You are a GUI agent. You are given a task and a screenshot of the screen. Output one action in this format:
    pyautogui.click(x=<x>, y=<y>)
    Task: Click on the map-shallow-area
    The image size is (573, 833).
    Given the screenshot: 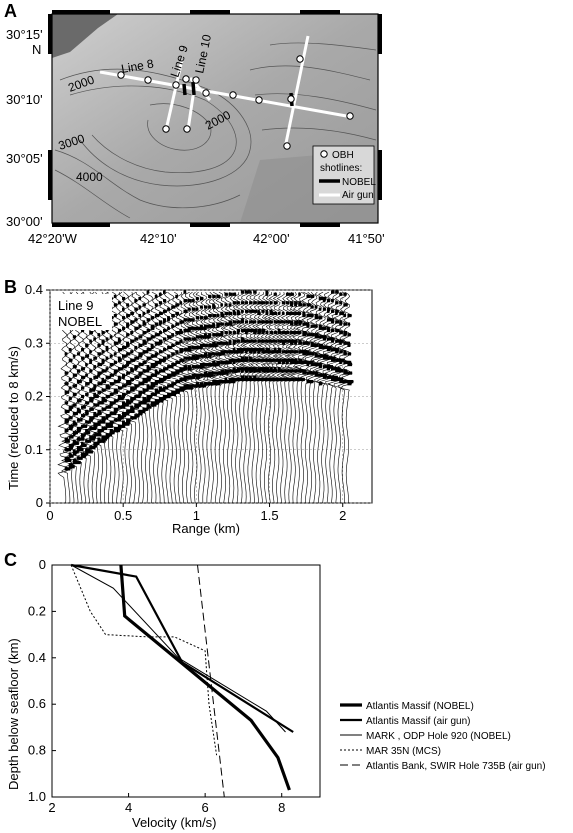 What is the action you would take?
    pyautogui.click(x=85, y=36)
    